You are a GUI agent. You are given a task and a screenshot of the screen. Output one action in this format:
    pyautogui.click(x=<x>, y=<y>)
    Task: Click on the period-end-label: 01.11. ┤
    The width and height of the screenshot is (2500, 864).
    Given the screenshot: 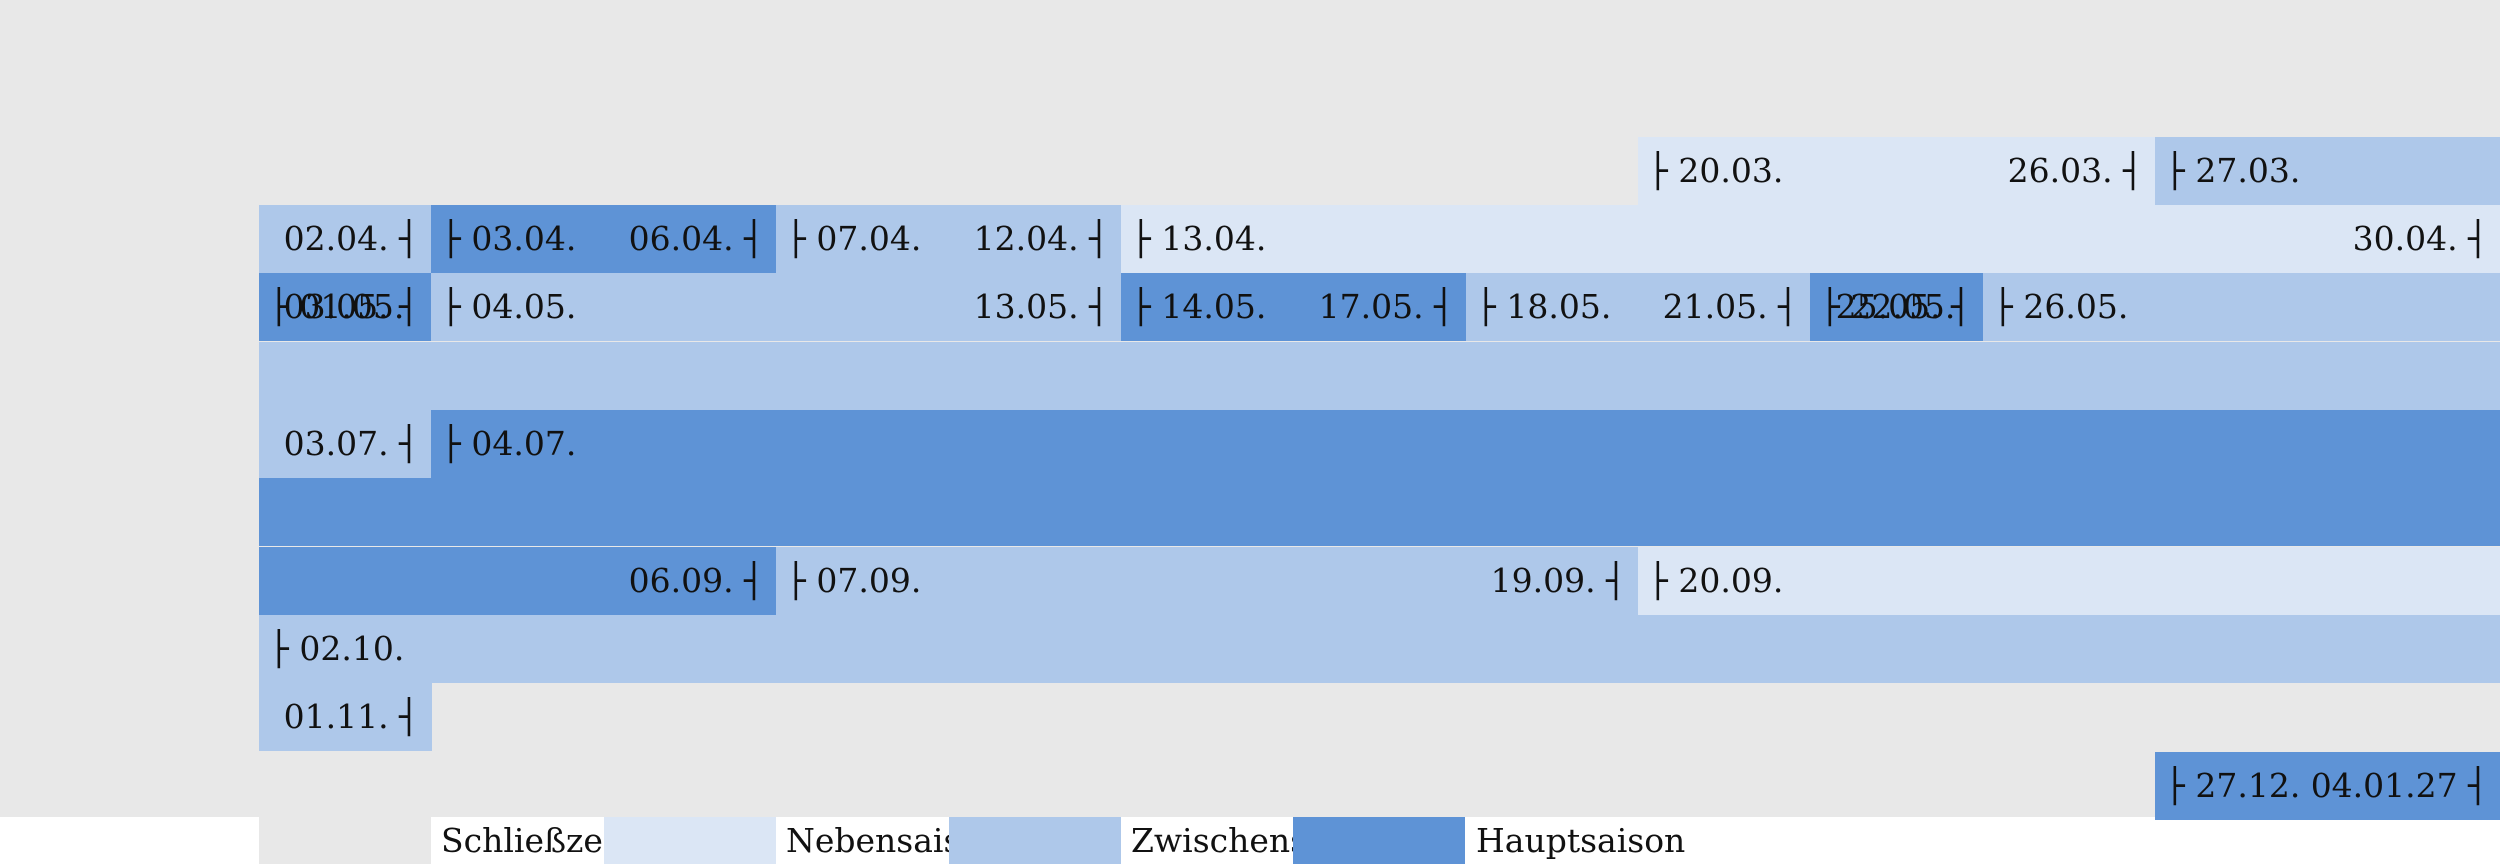 What is the action you would take?
    pyautogui.click(x=351, y=717)
    